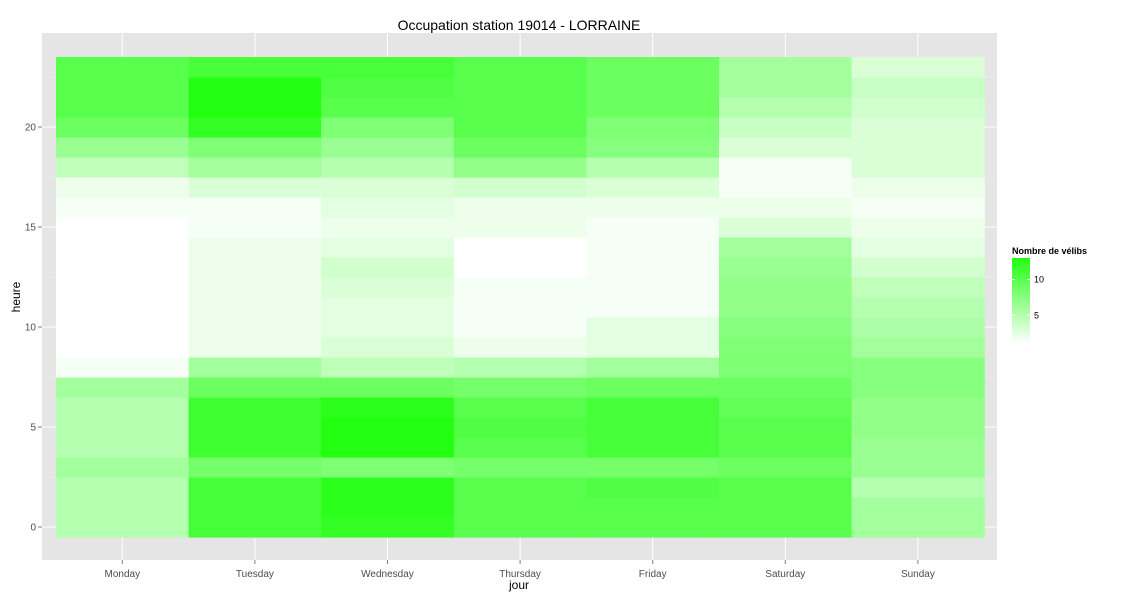 This screenshot has width=1125, height=600. I want to click on x-tick-label: Wednesday, so click(387, 574).